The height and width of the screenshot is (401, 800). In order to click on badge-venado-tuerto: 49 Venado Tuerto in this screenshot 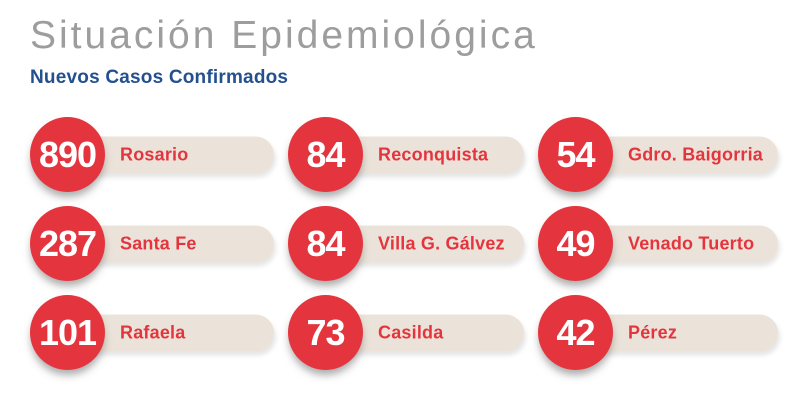, I will do `click(658, 243)`.